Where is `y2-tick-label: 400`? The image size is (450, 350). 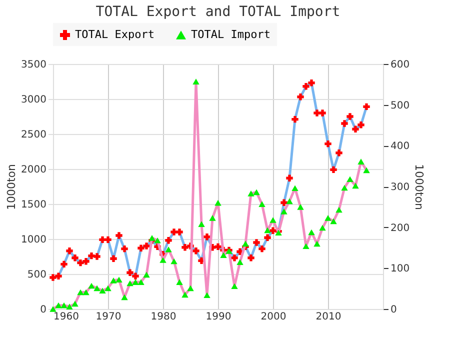
y2-tick-label: 400 is located at coordinates (400, 146).